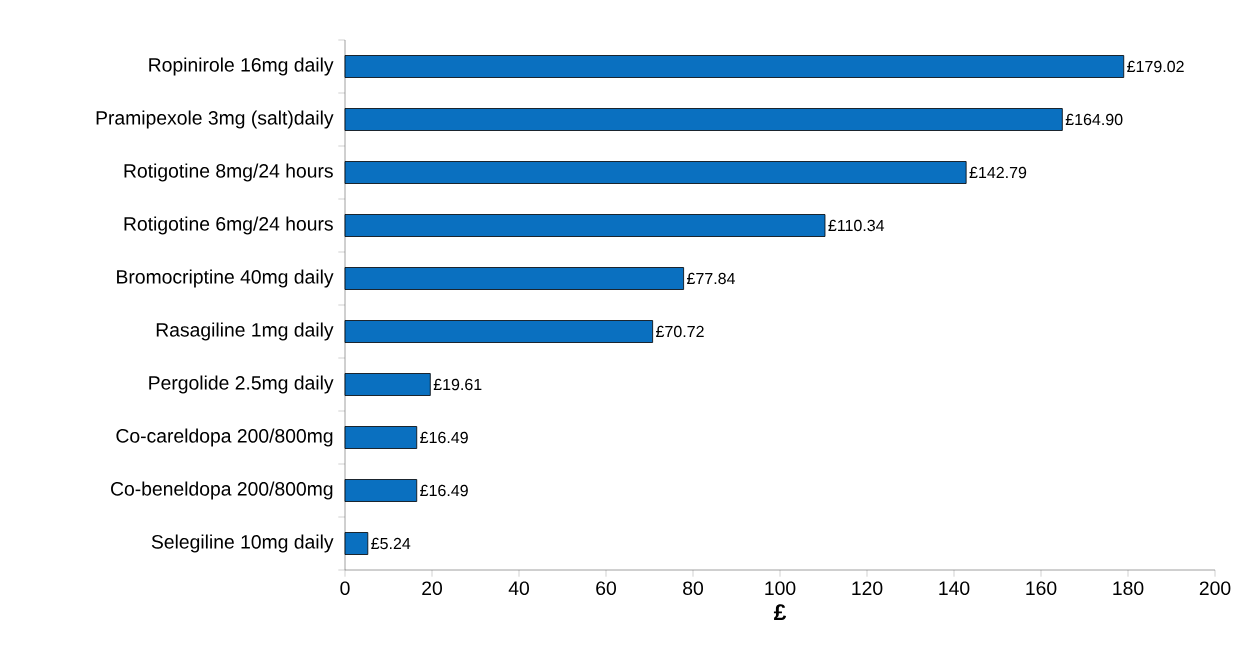  I want to click on data-label: £179.02, so click(1155, 66).